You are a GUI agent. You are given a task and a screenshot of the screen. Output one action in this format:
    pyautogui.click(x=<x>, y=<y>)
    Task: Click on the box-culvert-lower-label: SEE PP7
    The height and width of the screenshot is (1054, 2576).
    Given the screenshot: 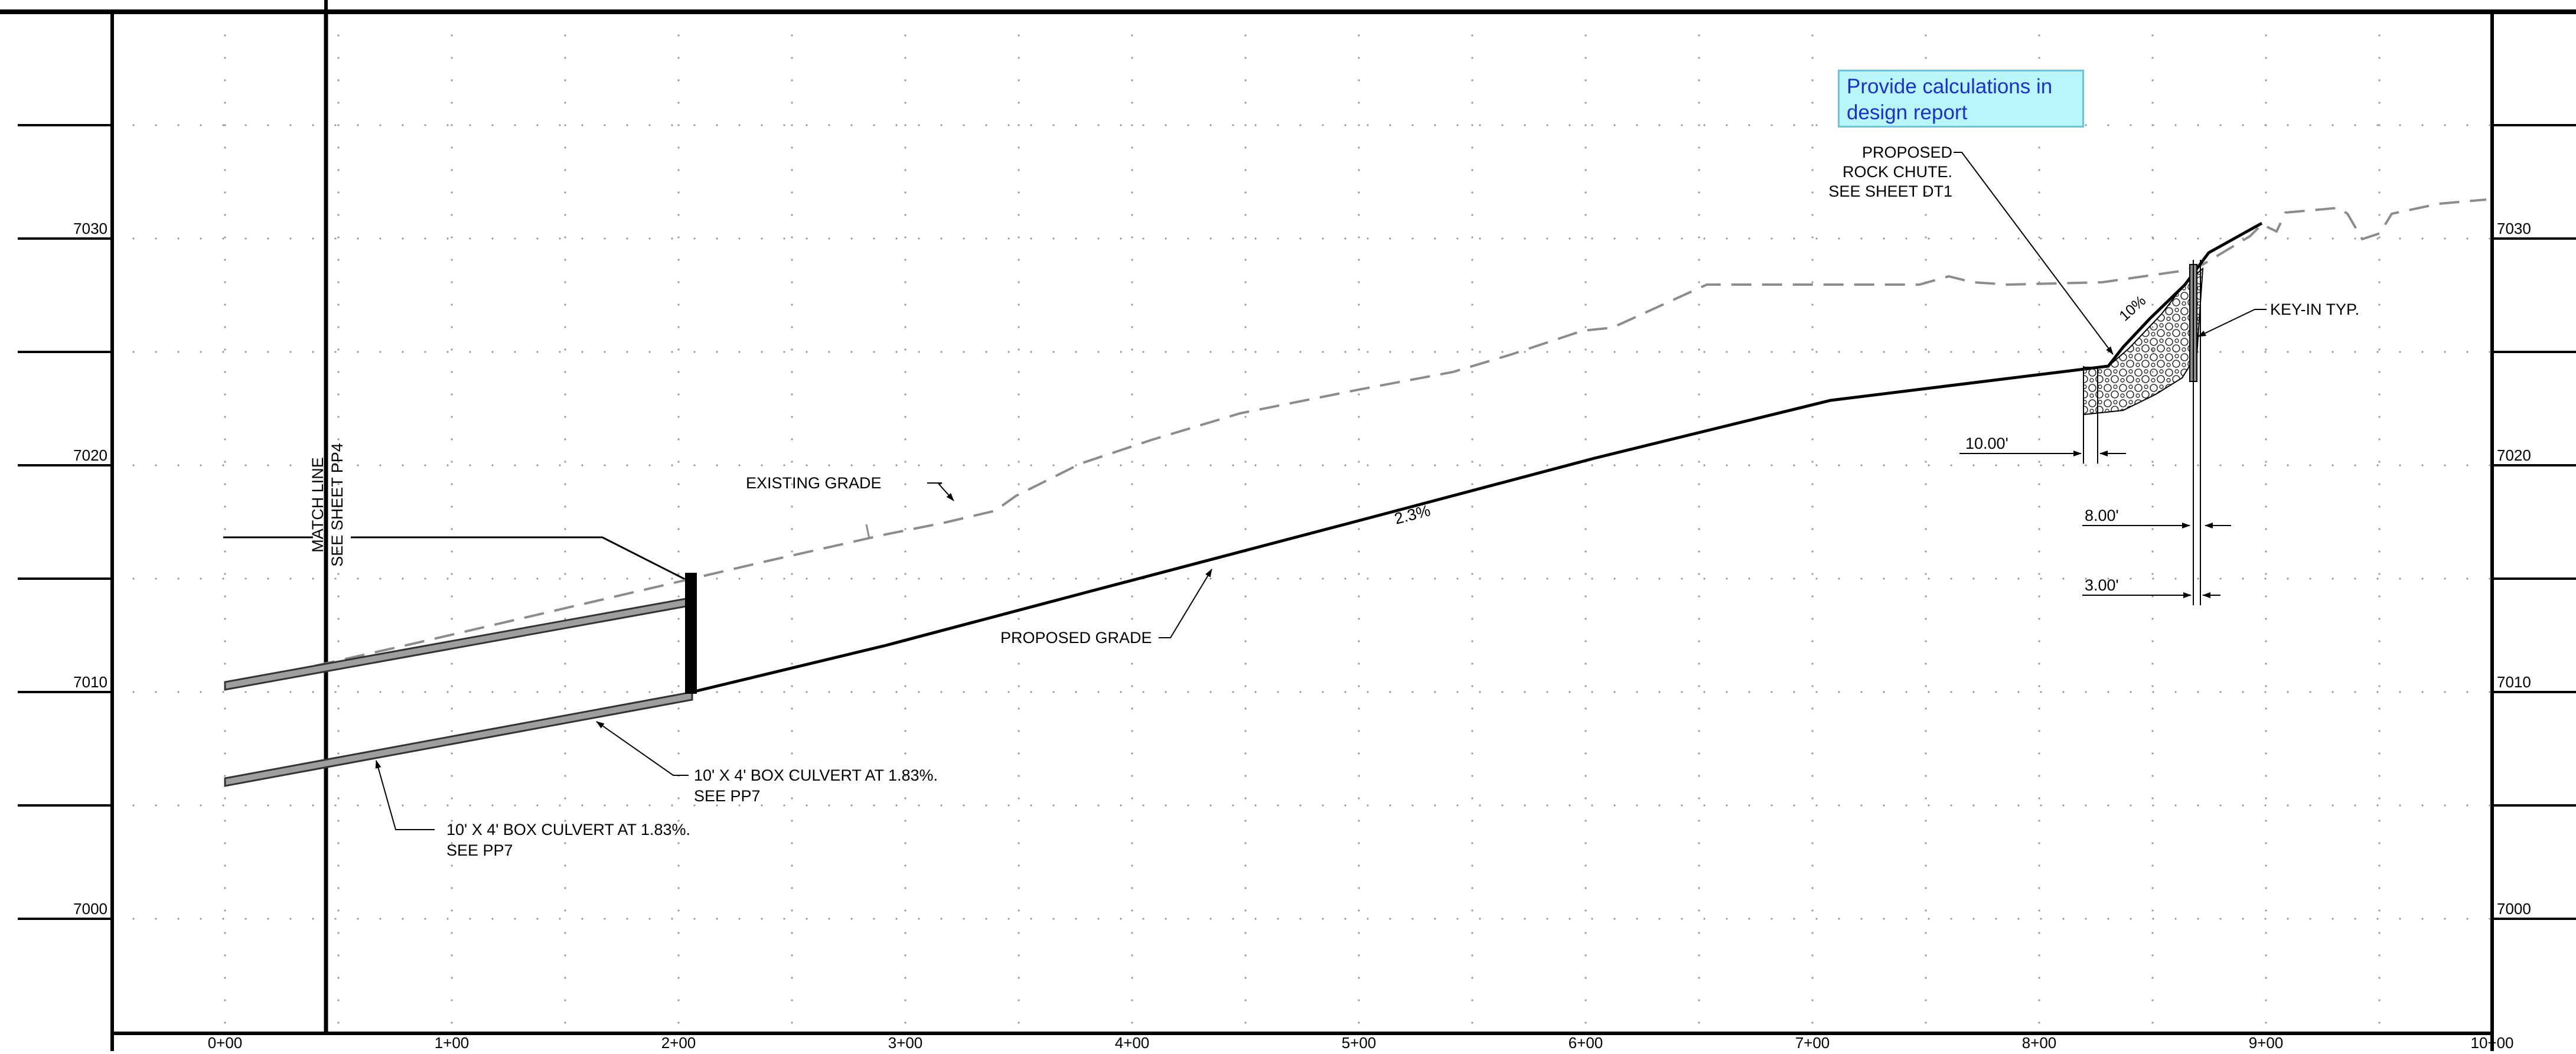 What is the action you would take?
    pyautogui.click(x=480, y=850)
    